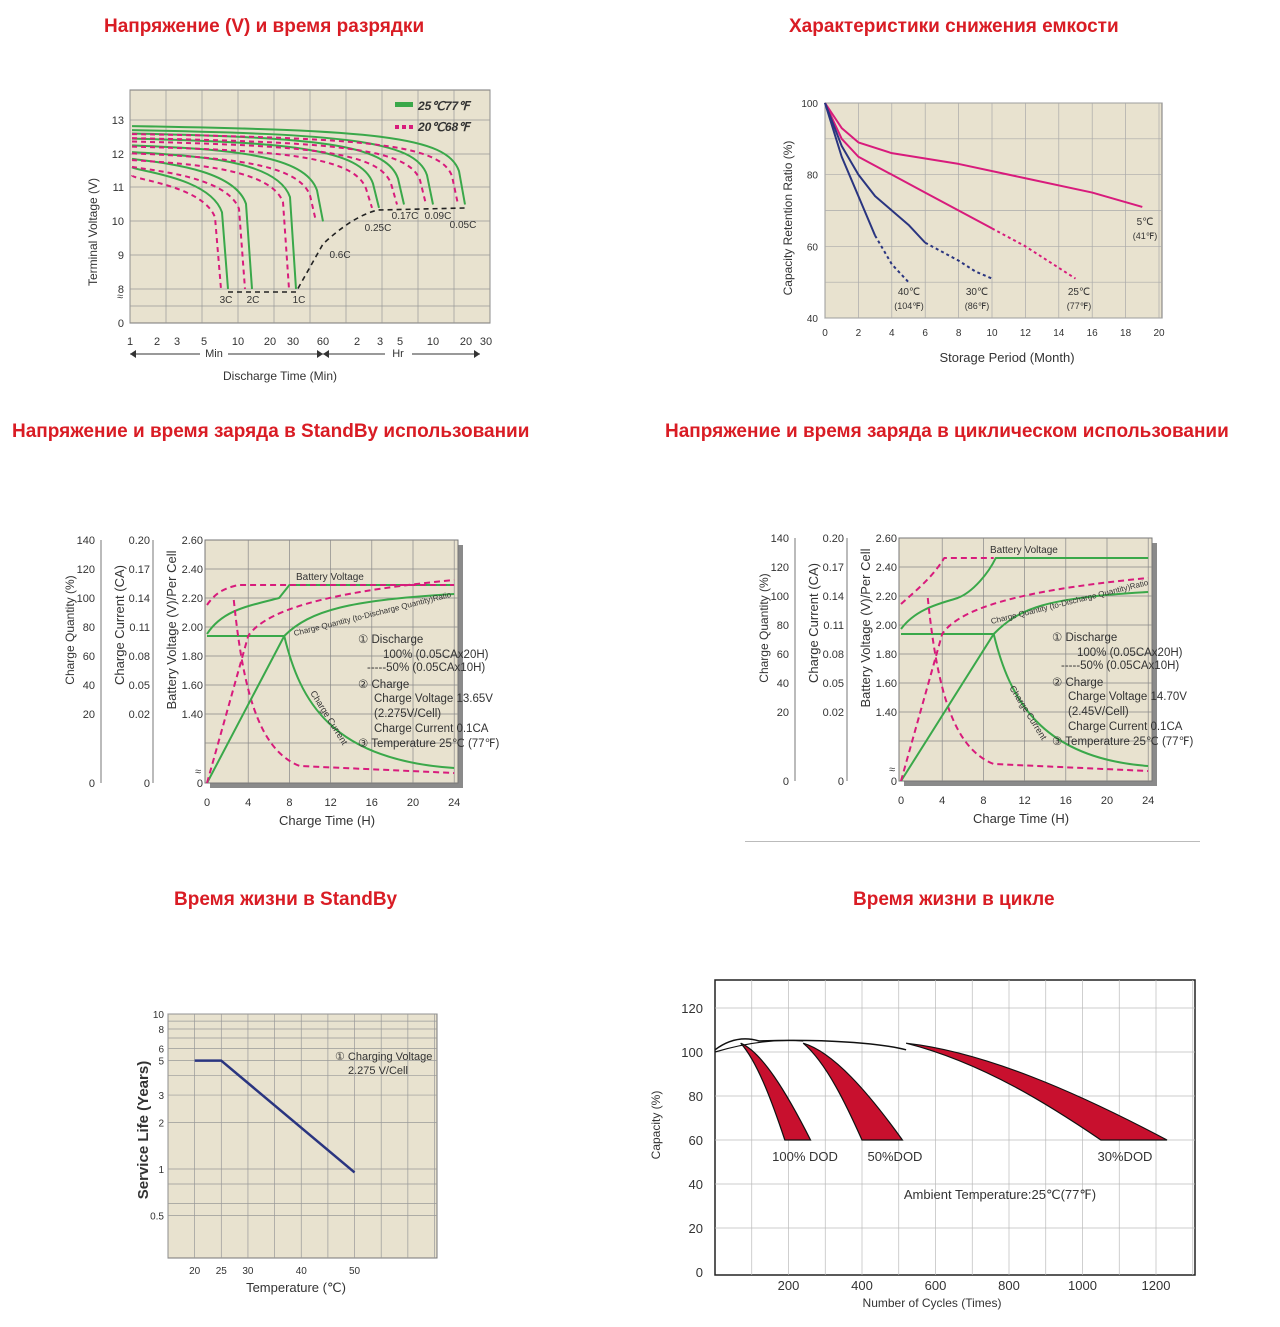 This screenshot has width=1280, height=1327. What do you see at coordinates (813, 176) in the screenshot?
I see `capacity-y-tick: 80` at bounding box center [813, 176].